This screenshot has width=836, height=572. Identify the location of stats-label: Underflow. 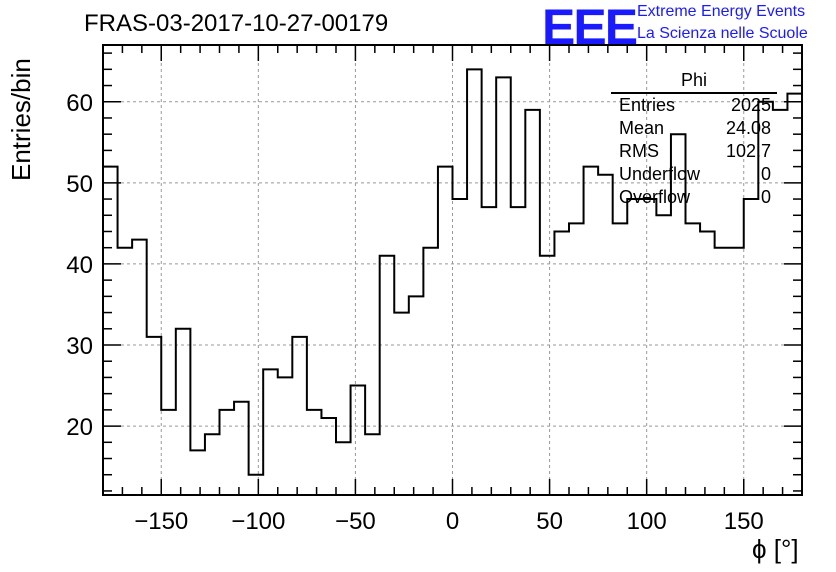
(660, 174).